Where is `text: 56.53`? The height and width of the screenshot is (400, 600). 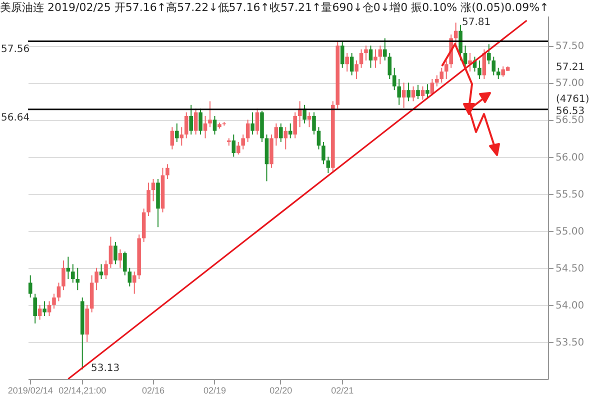 text: 56.53 is located at coordinates (570, 111).